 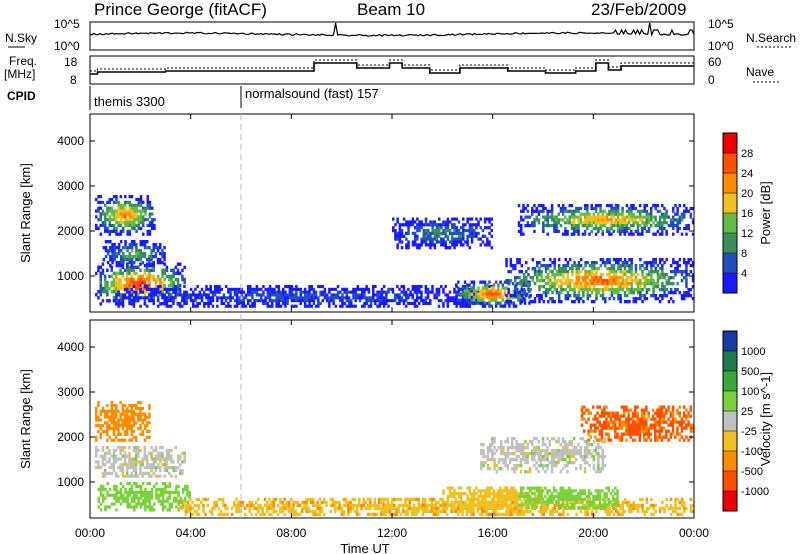 What do you see at coordinates (312, 93) in the screenshot?
I see `cpid-segment-1: normalsound (fast) 157` at bounding box center [312, 93].